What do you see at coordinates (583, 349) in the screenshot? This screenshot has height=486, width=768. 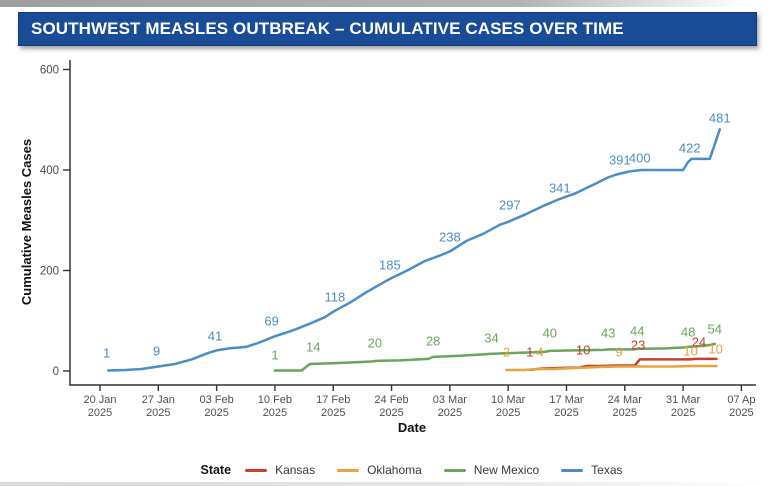 I see `data-label-kansas: 10` at bounding box center [583, 349].